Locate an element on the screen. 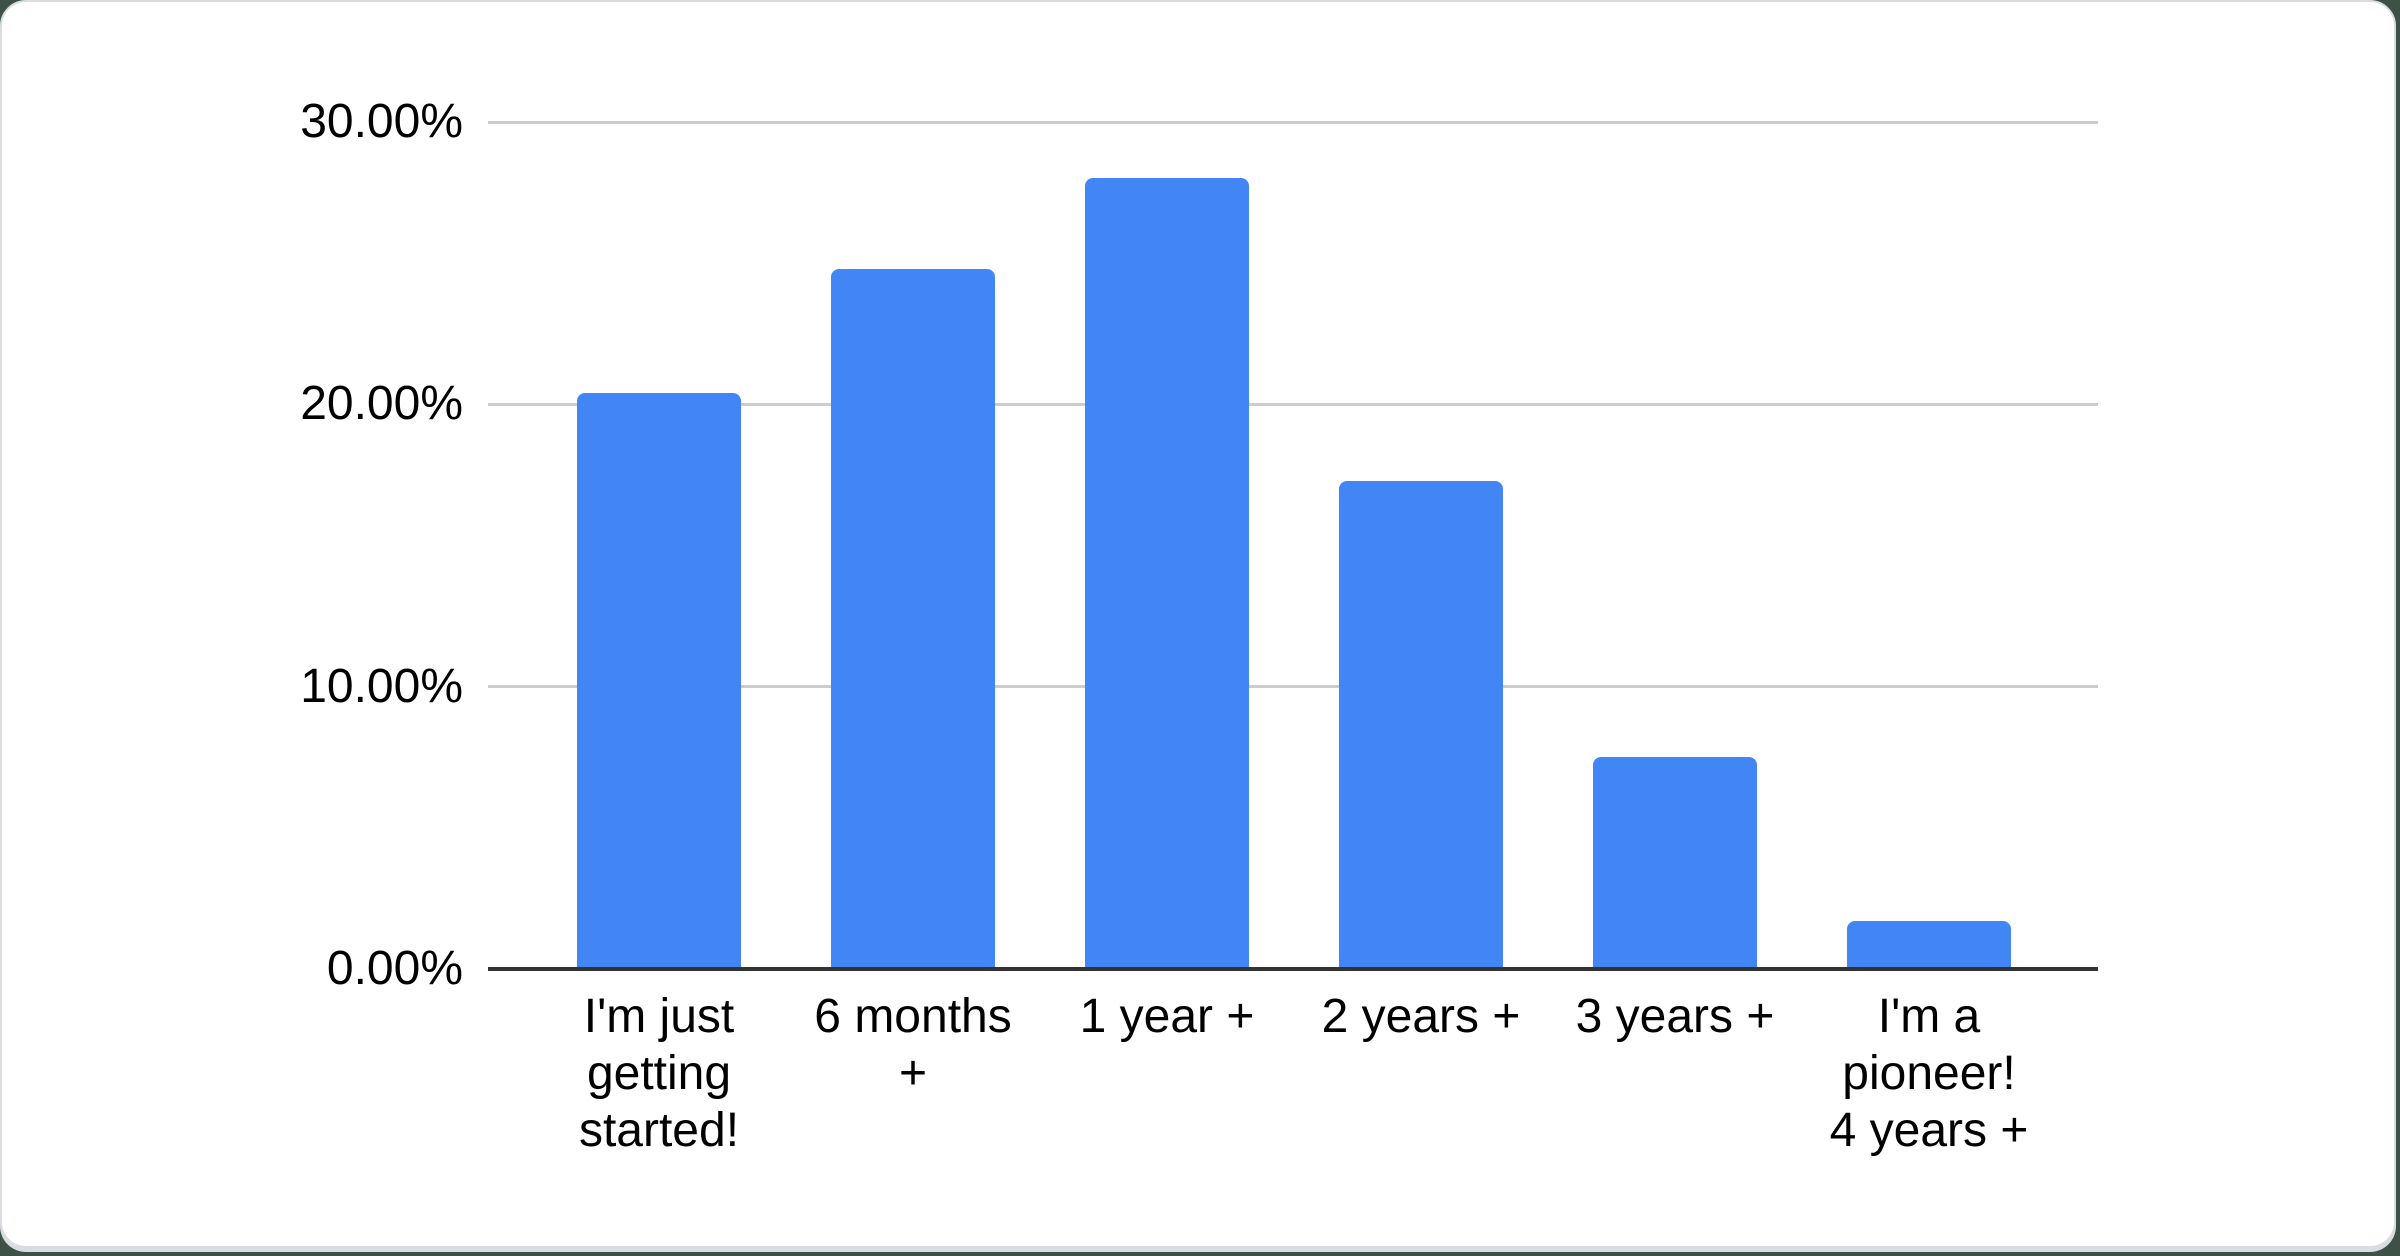 Image resolution: width=2400 pixels, height=1256 pixels. x-axis-category-label: 1 year + is located at coordinates (1167, 1016).